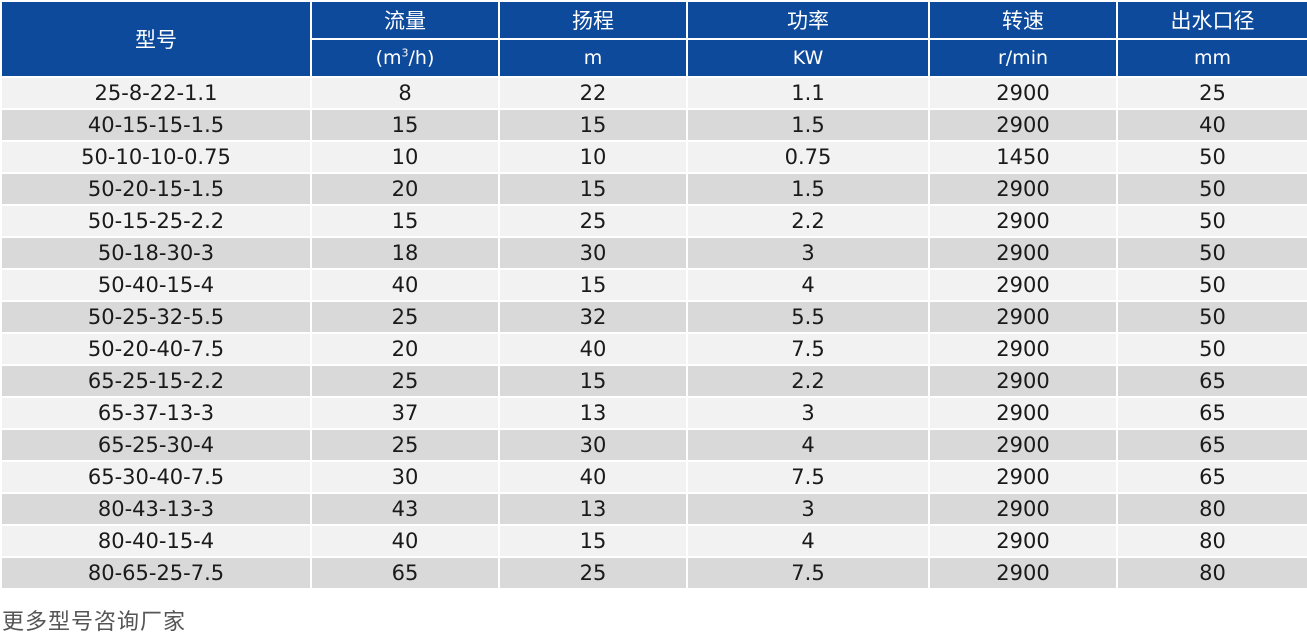 The height and width of the screenshot is (643, 1307). Describe the element at coordinates (156, 413) in the screenshot. I see `cell-model: 65-37-13-3` at that location.